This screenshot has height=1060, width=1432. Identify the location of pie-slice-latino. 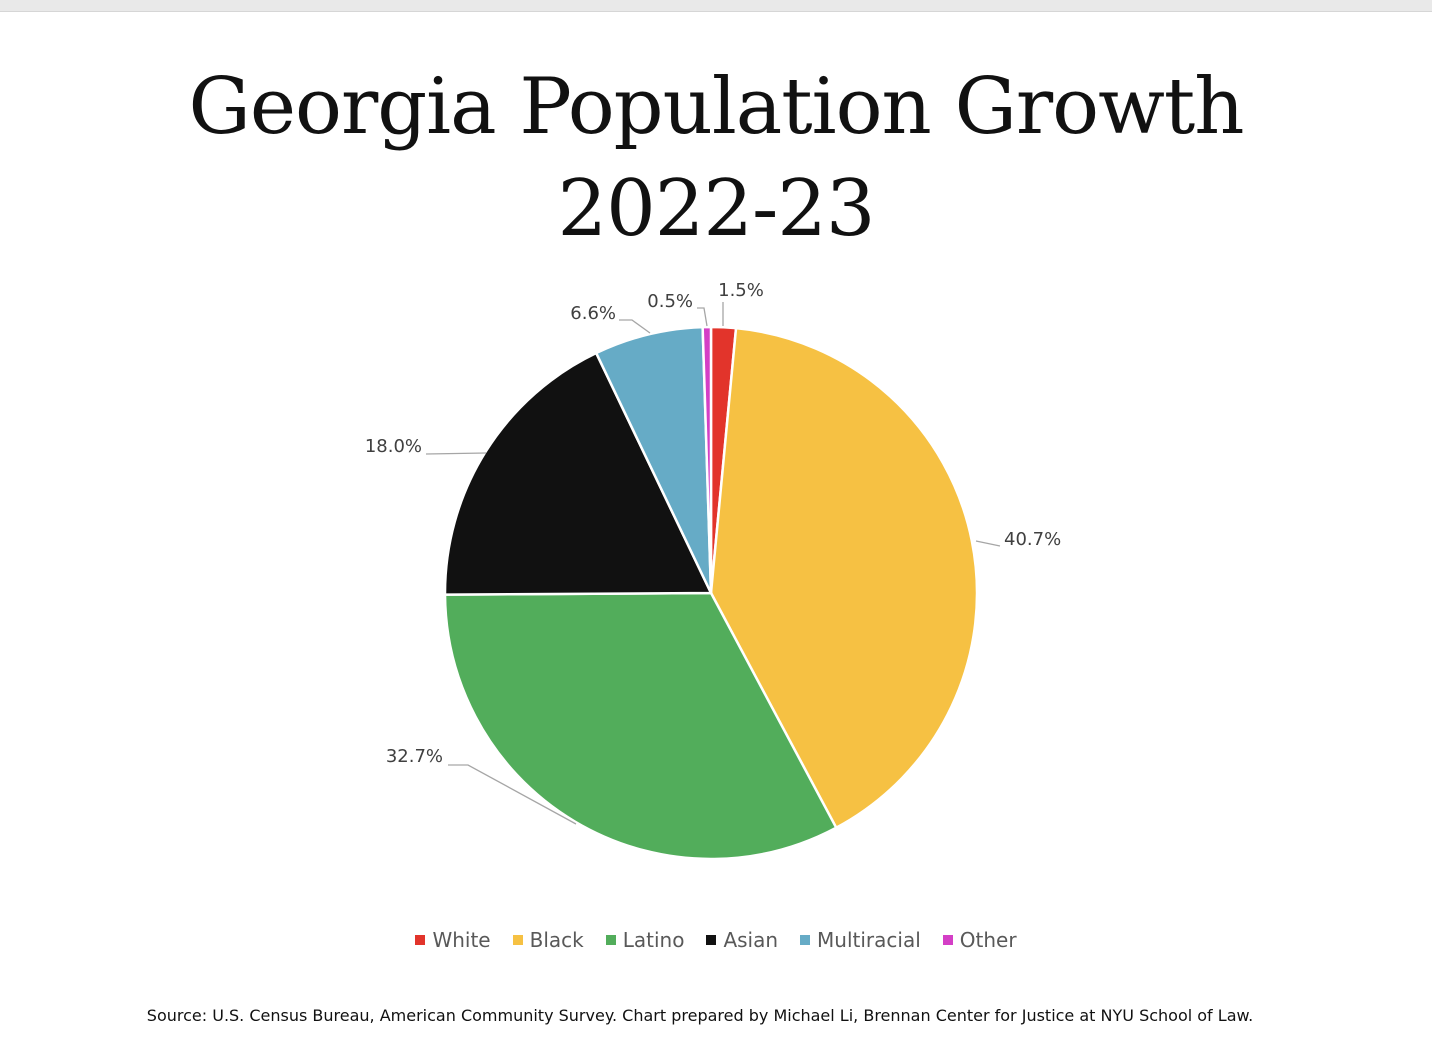
(640, 726).